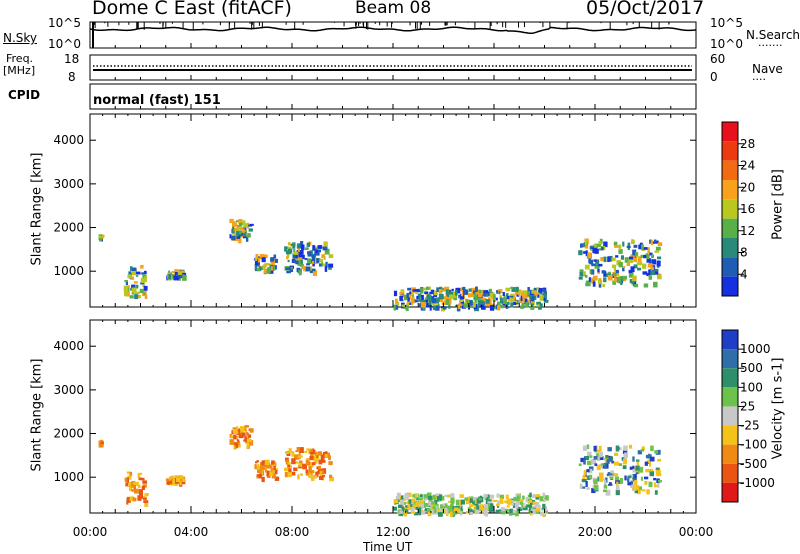  I want to click on nsky-label: N.Sky, so click(20, 38).